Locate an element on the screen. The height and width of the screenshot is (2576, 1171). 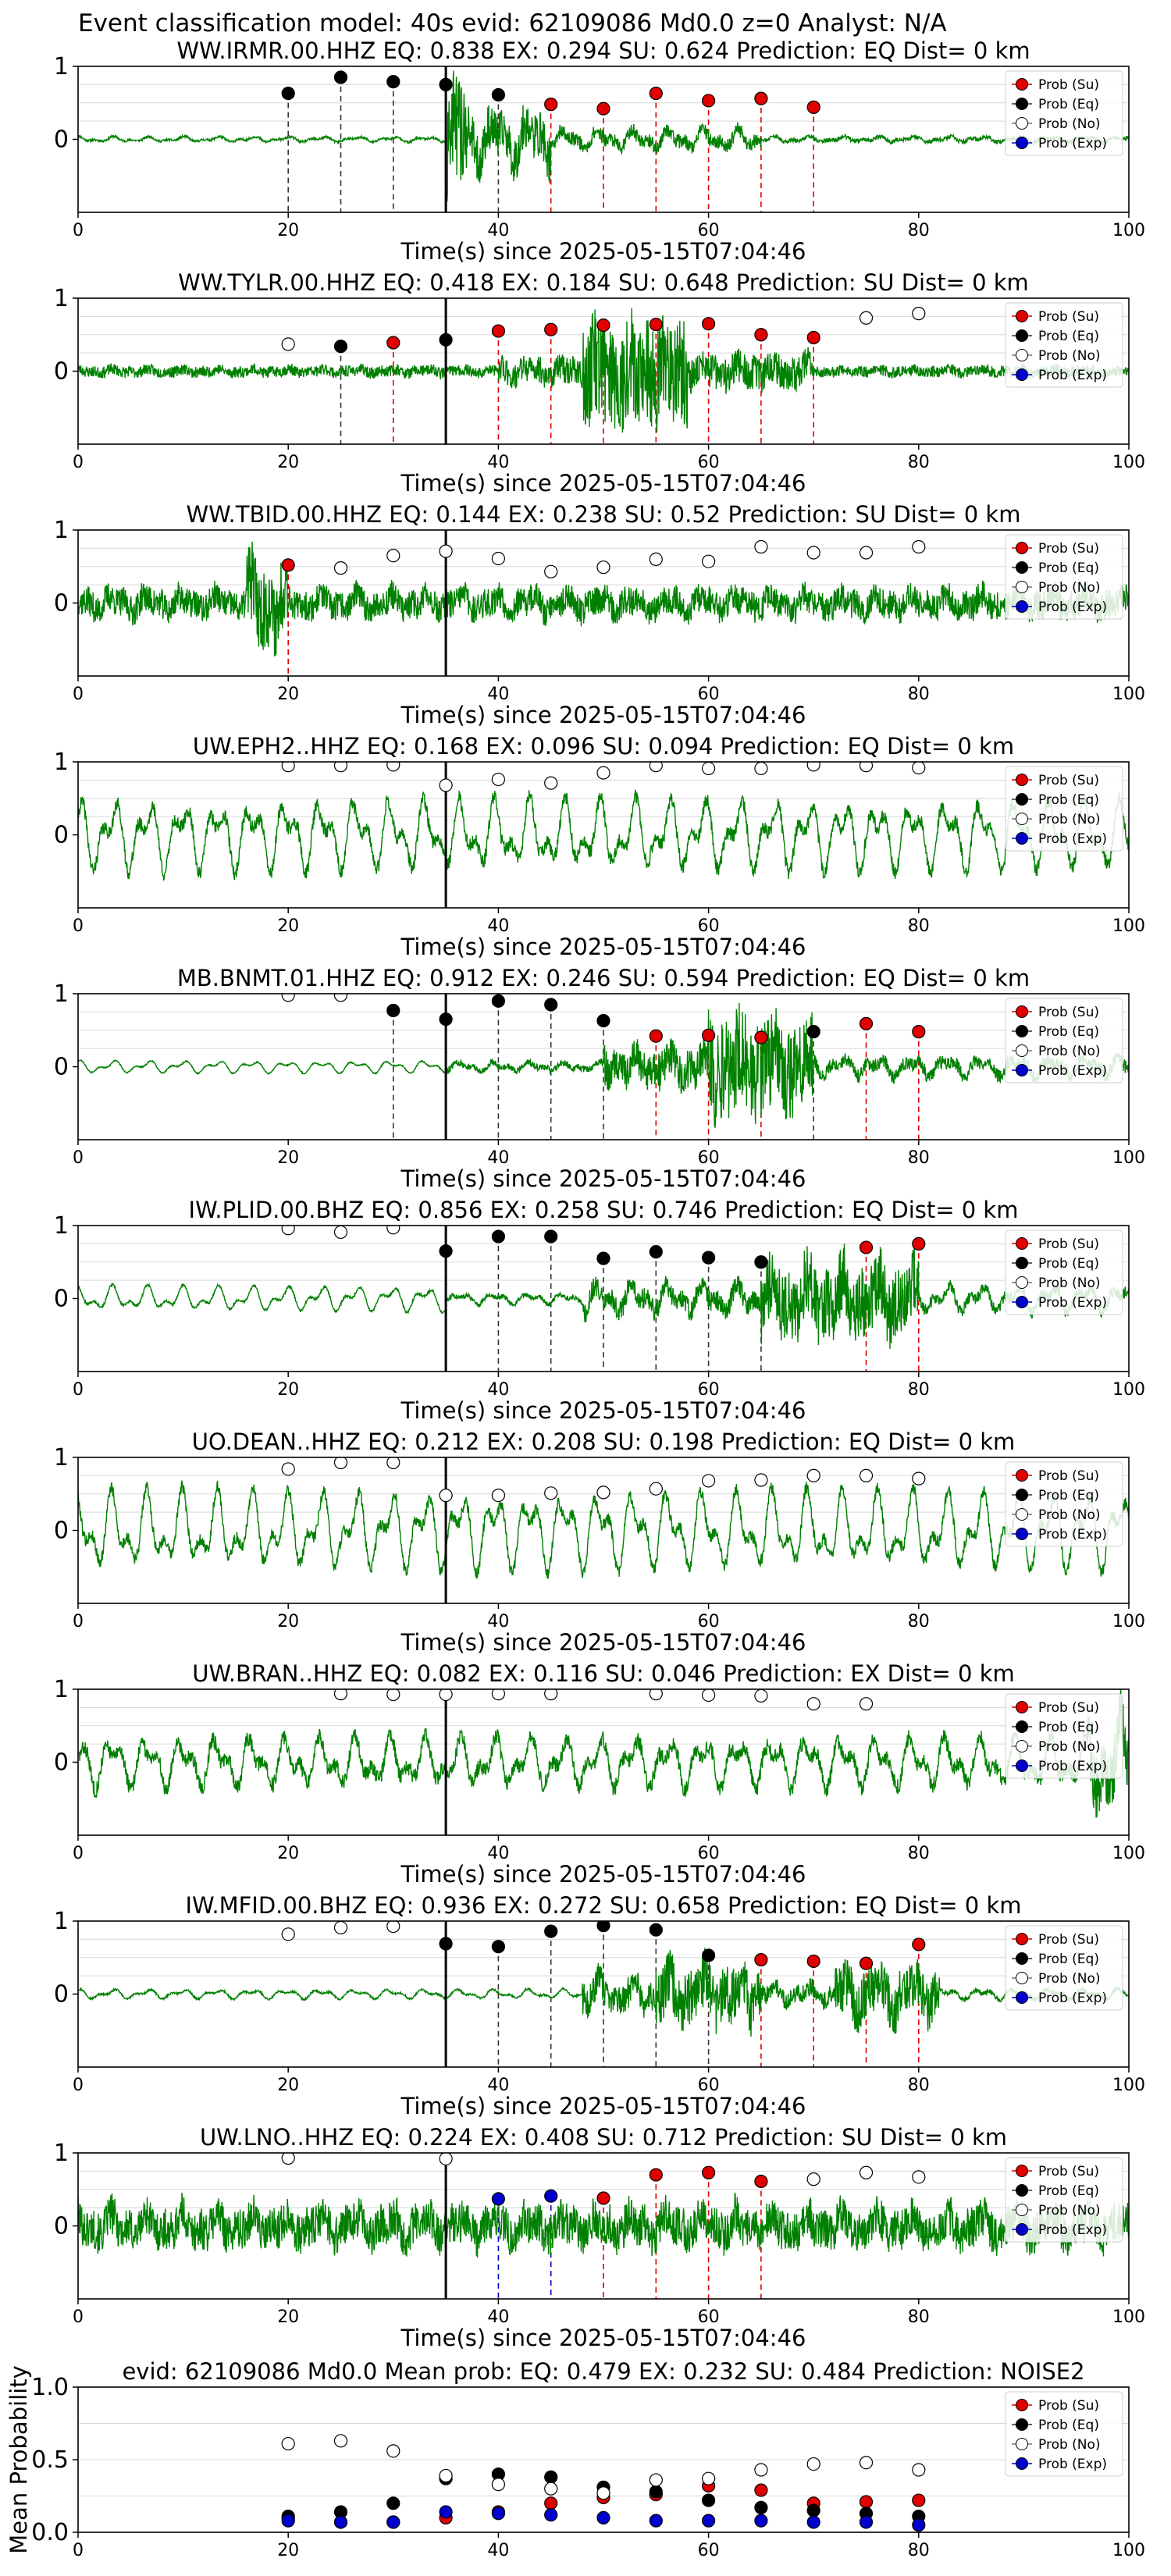
axes-frame is located at coordinates (603, 1762).